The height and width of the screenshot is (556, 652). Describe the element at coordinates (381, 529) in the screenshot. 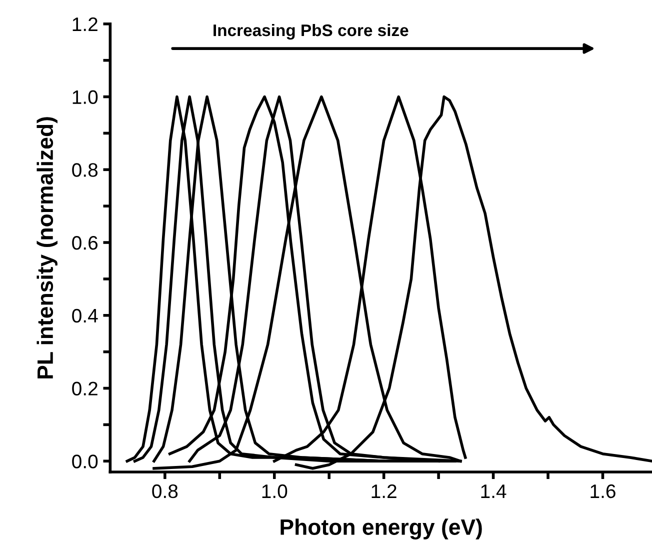

I see `x-axis-title: Photon energy (eV)` at that location.